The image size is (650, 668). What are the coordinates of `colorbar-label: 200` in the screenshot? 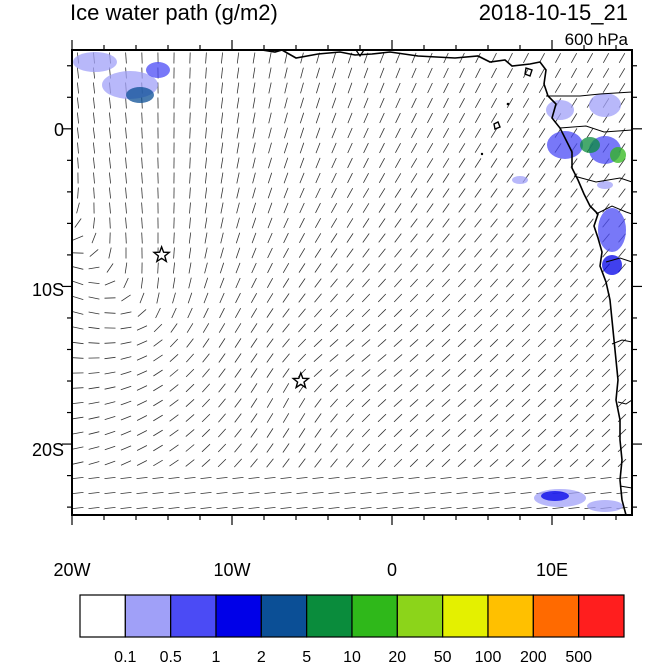 It's located at (533, 658).